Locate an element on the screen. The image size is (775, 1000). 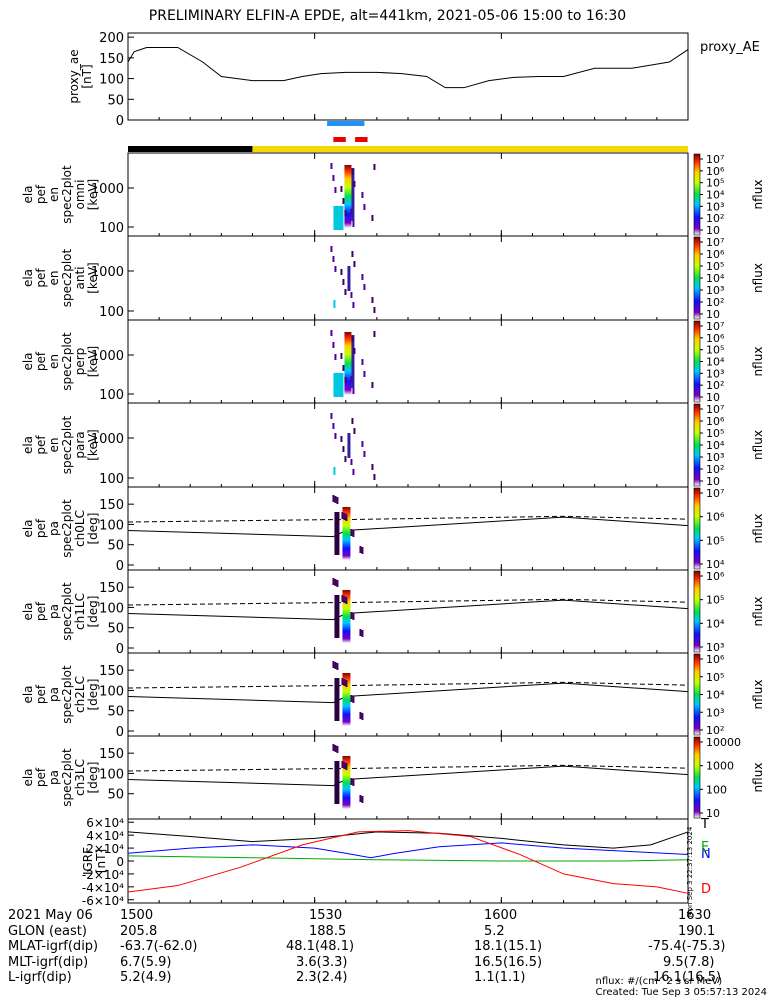
y-tick-label: -2×10⁴ is located at coordinates (103, 875).